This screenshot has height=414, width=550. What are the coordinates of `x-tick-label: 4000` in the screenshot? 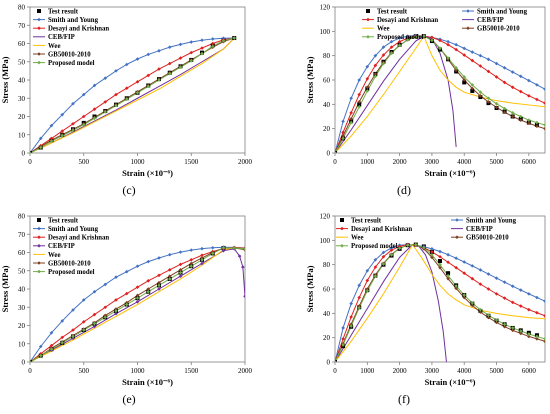 It's located at (464, 371).